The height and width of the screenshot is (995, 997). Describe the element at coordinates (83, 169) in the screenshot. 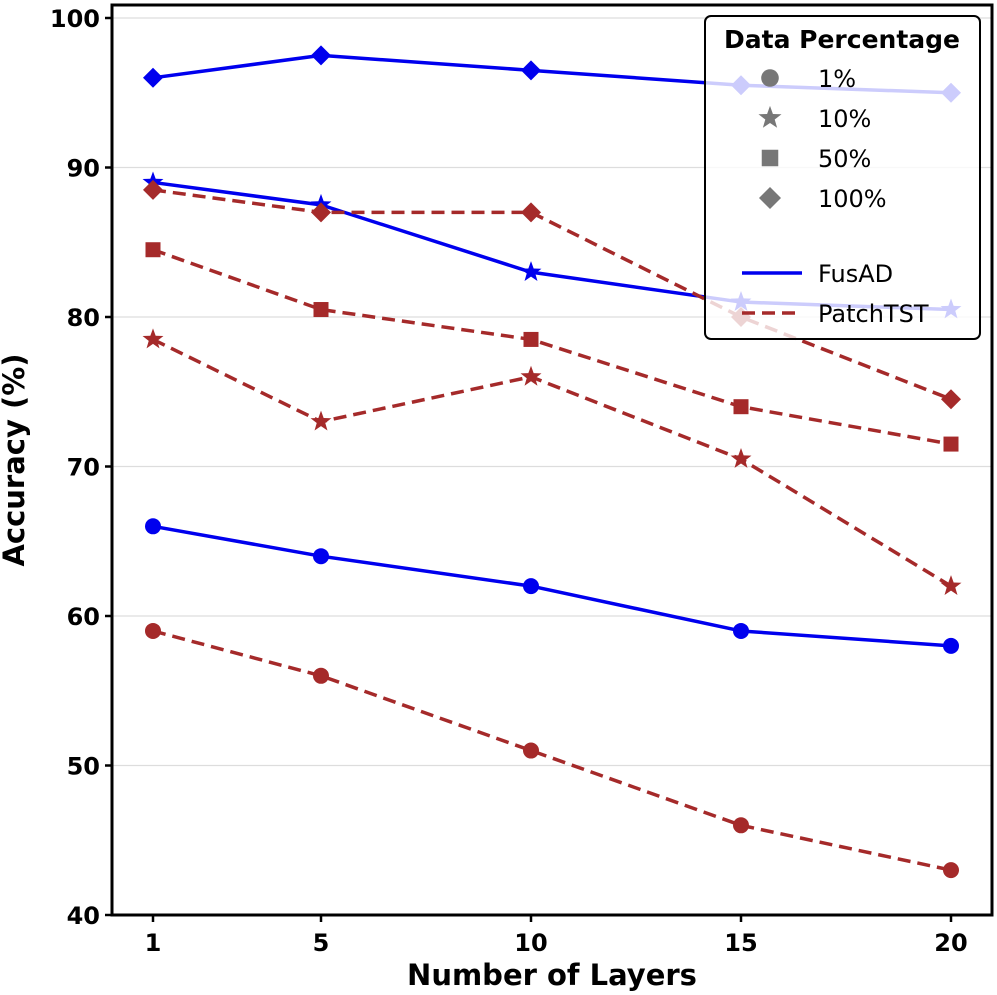

I see `y-tick-label: 90` at that location.